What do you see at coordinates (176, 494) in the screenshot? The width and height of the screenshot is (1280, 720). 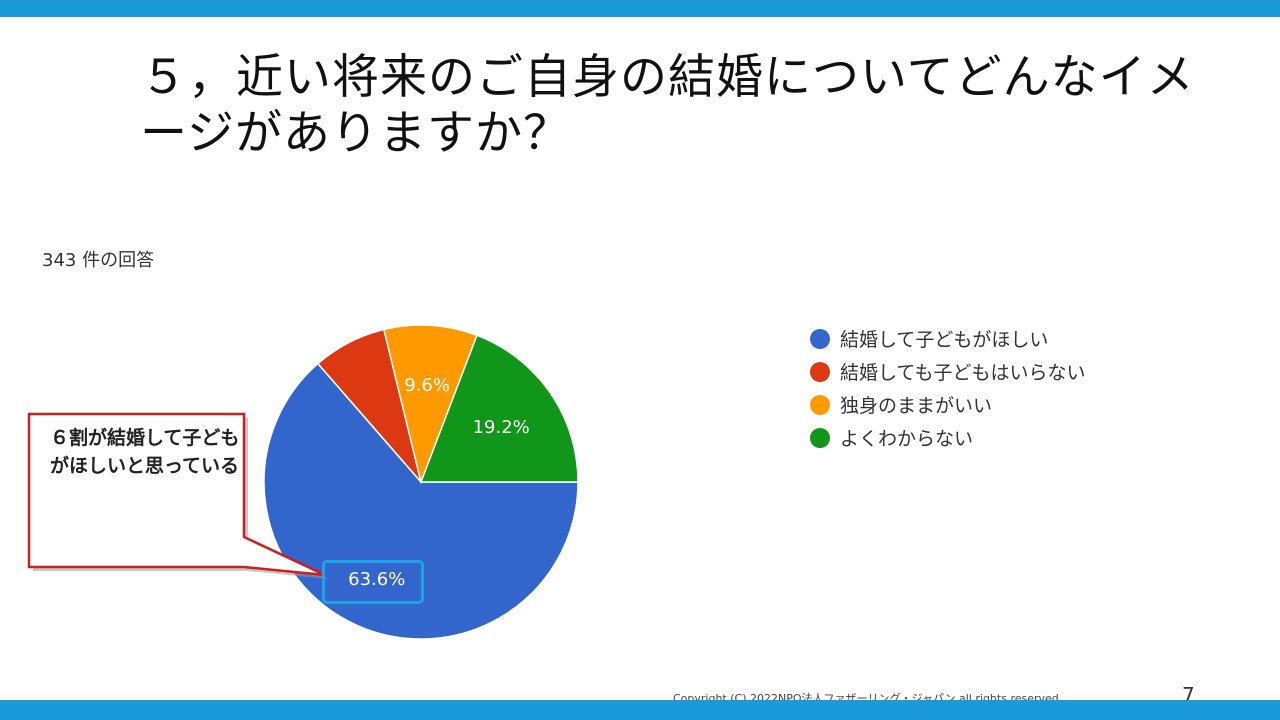 I see `callout-box` at bounding box center [176, 494].